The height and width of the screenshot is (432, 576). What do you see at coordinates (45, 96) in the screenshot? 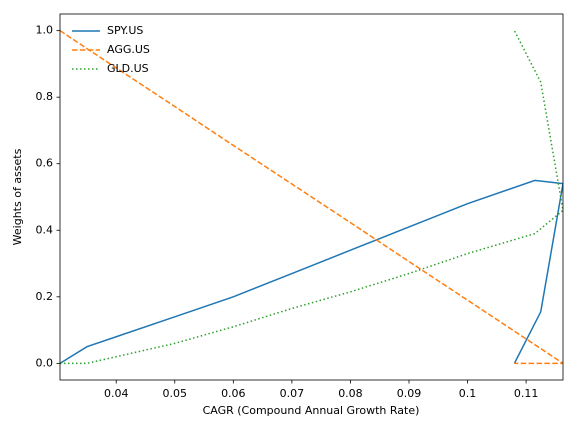
I see `y-tick-label: 0.8` at bounding box center [45, 96].